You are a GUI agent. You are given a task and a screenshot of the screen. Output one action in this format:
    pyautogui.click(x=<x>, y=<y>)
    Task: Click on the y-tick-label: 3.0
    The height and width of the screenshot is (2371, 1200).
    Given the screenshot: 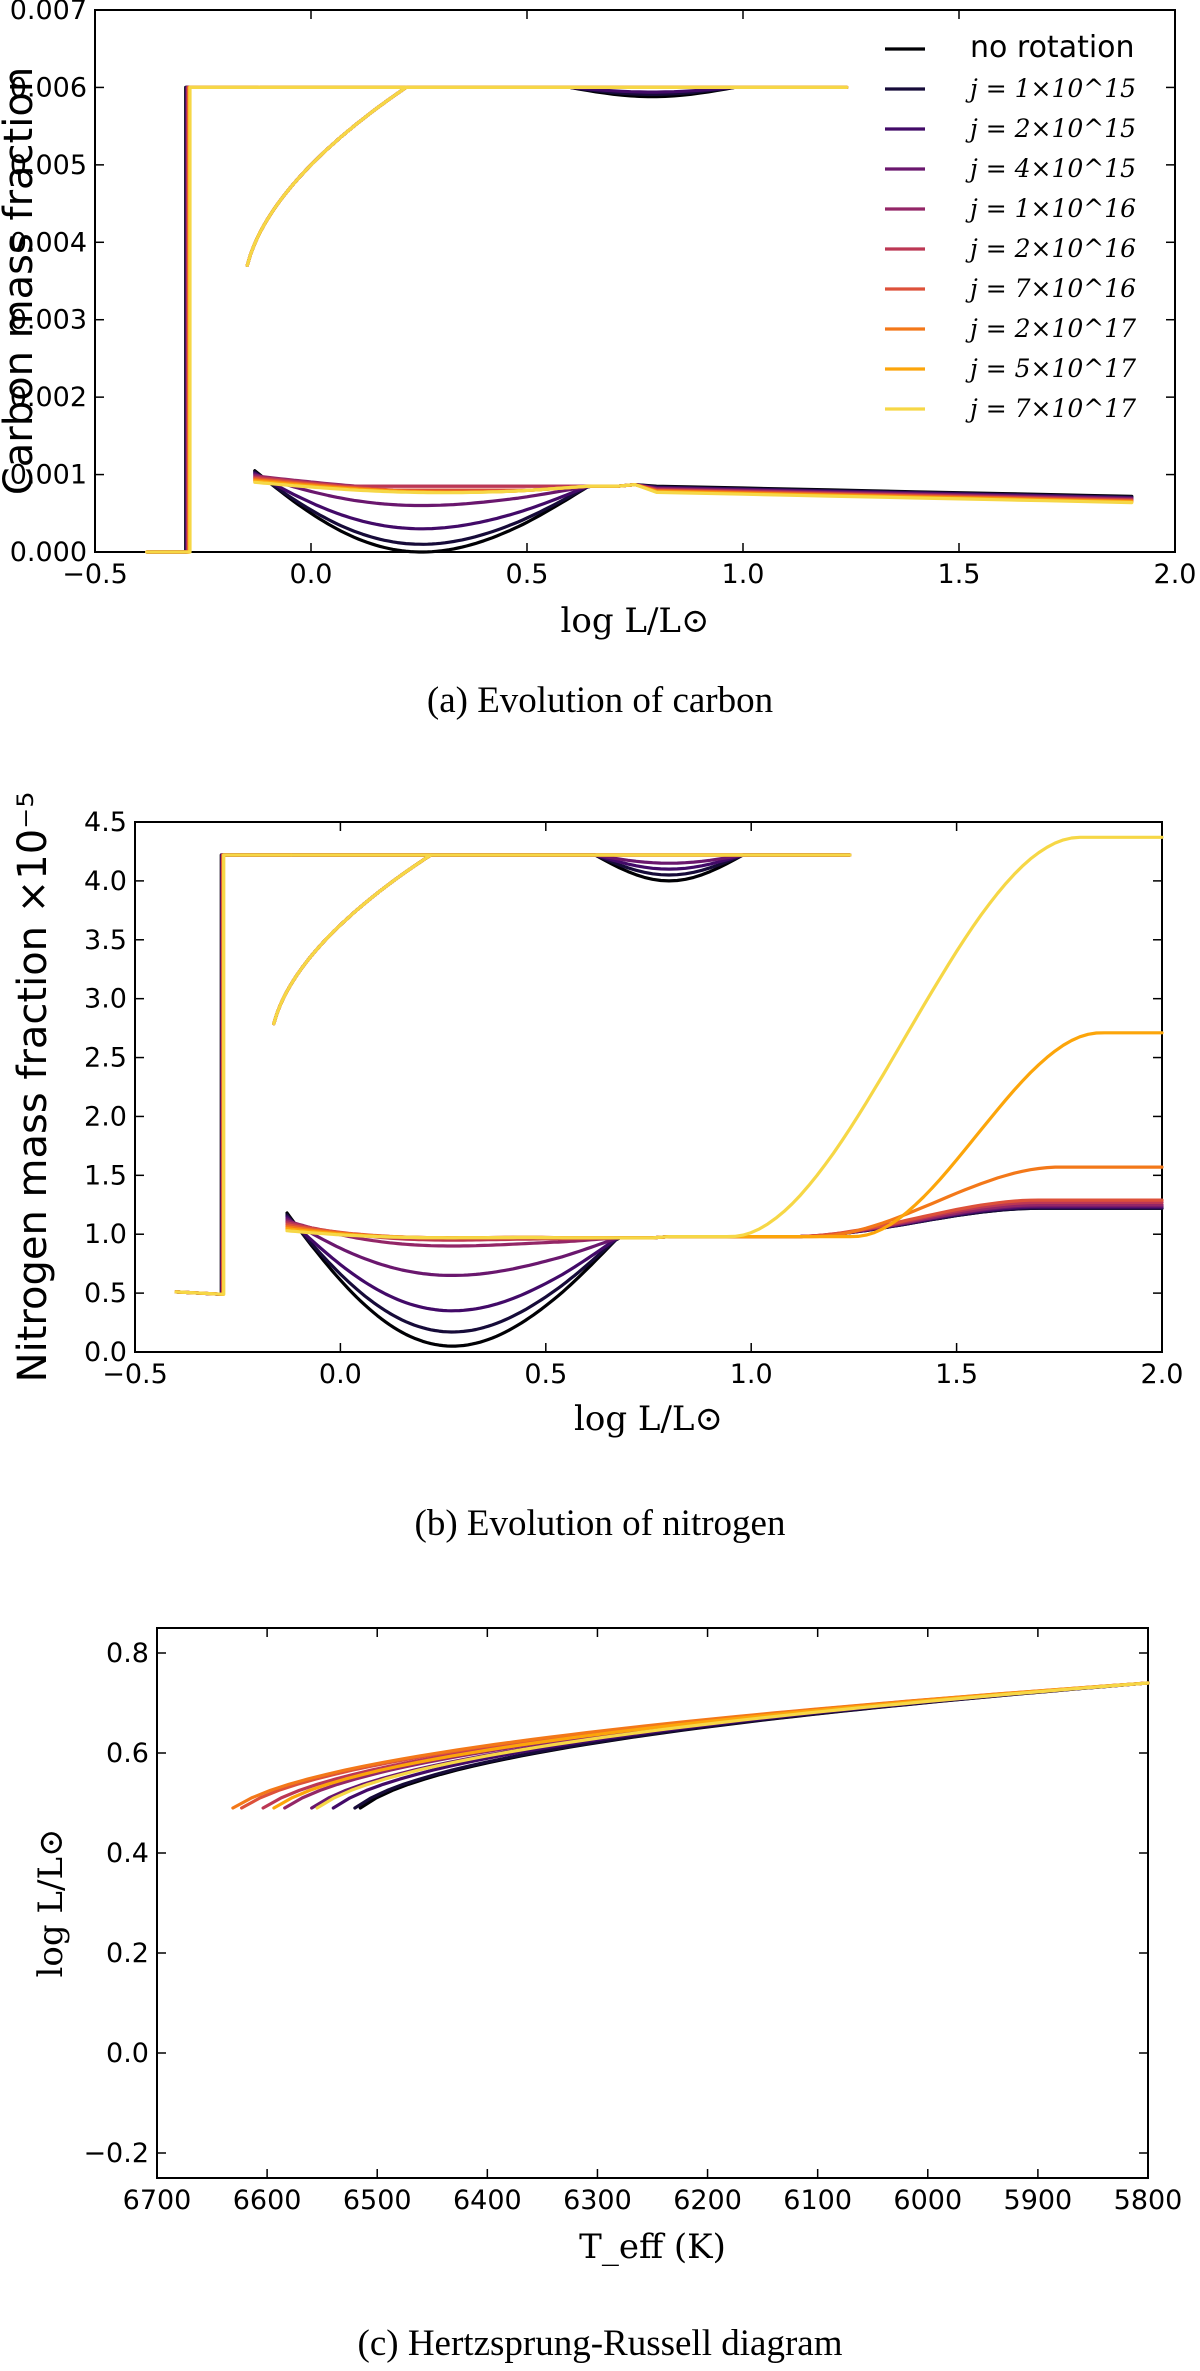 What is the action you would take?
    pyautogui.click(x=105, y=999)
    